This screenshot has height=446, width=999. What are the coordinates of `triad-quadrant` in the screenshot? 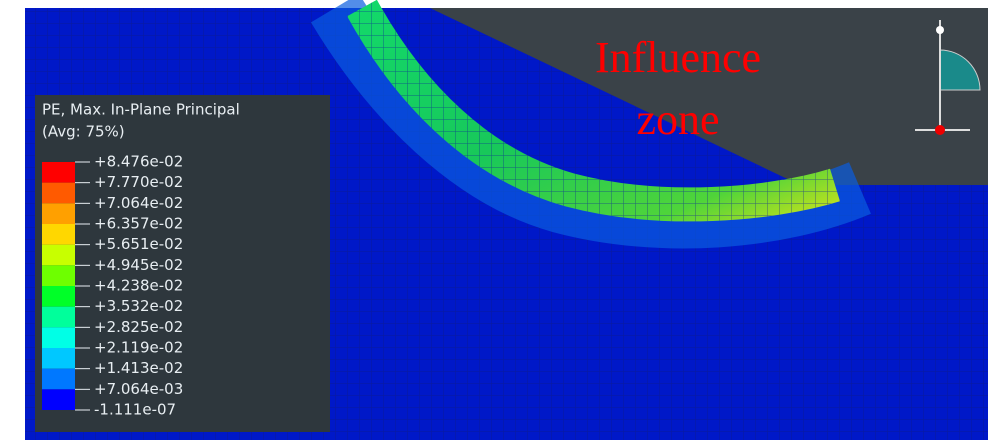 It's located at (960, 70).